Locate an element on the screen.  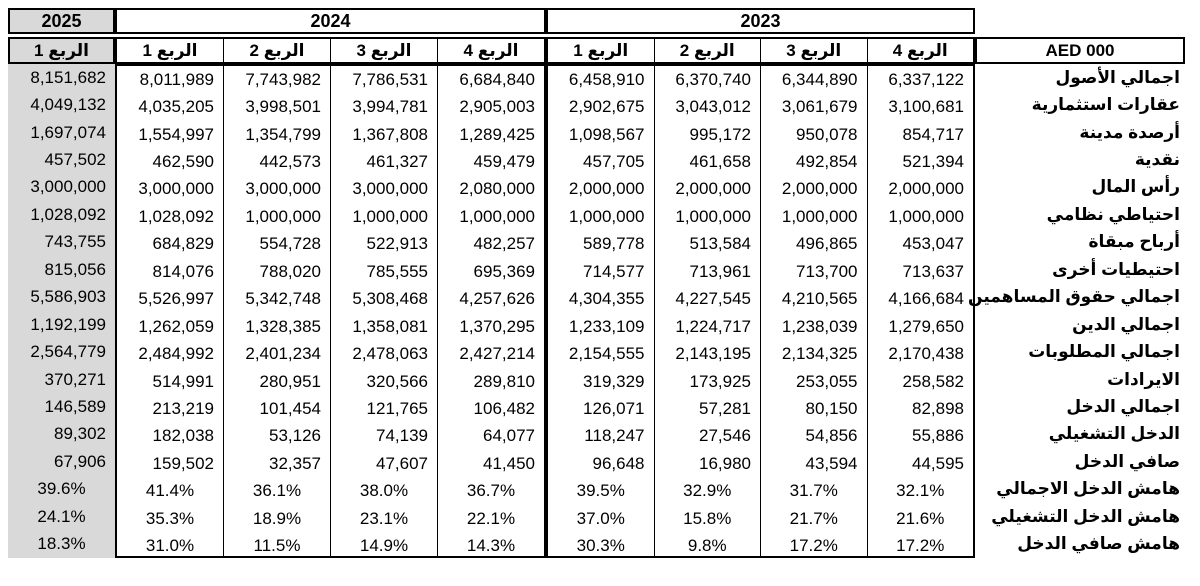
table-cell: 39.5% is located at coordinates (600, 491).